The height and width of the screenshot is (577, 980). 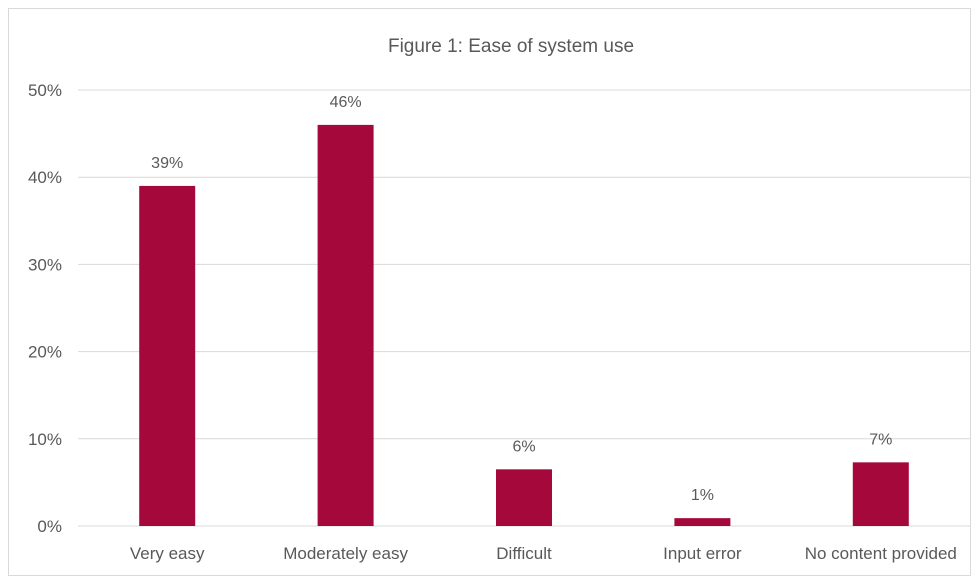 What do you see at coordinates (45, 177) in the screenshot?
I see `y-tick-label: 40%` at bounding box center [45, 177].